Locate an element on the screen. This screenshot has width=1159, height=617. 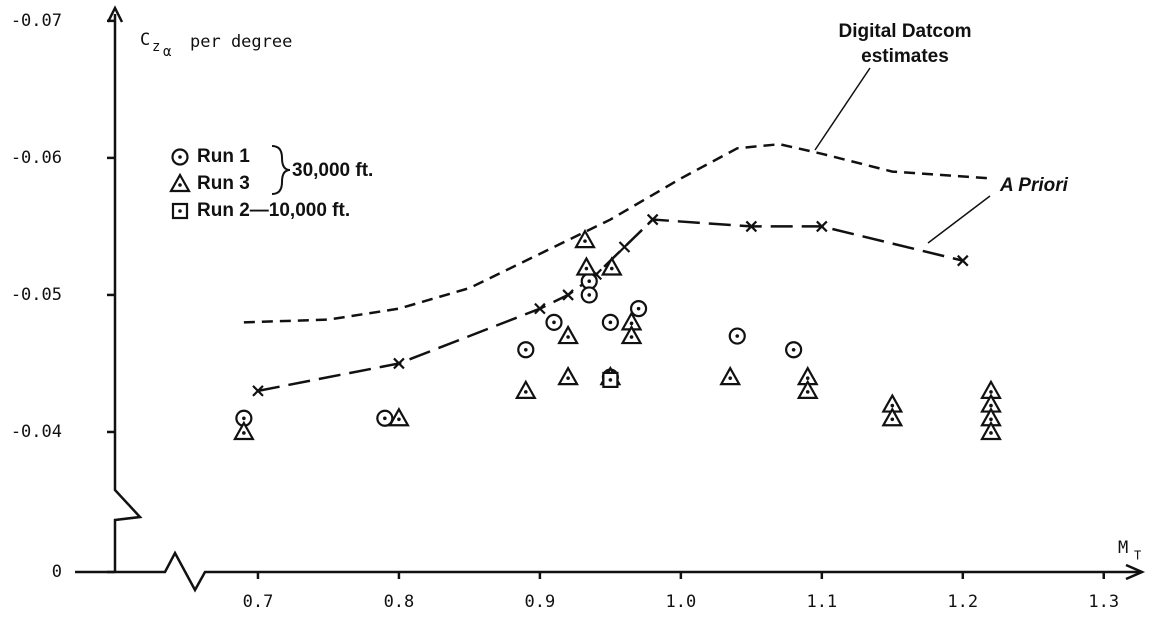
x-tick-label: 1.2 is located at coordinates (962, 602).